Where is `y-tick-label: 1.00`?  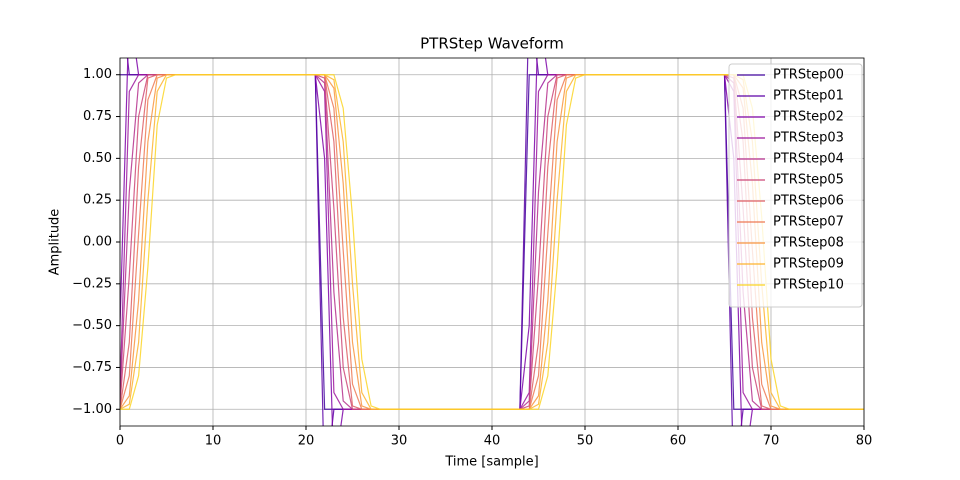 y-tick-label: 1.00 is located at coordinates (97, 74).